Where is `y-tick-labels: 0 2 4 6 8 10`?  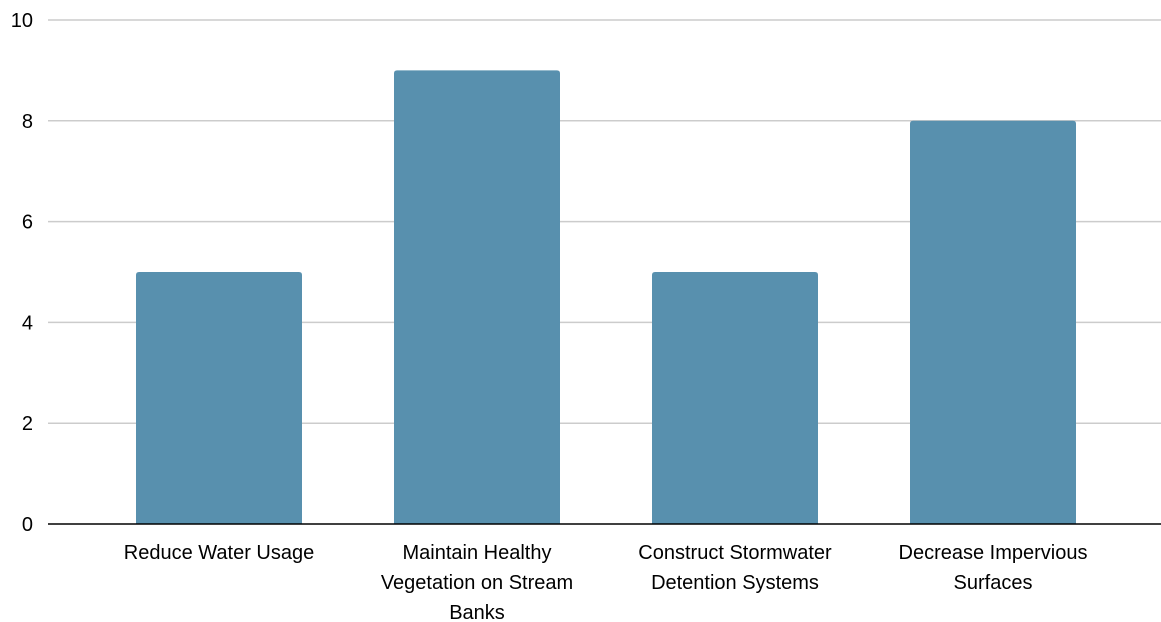
y-tick-labels: 0 2 4 6 8 10 is located at coordinates (22, 273).